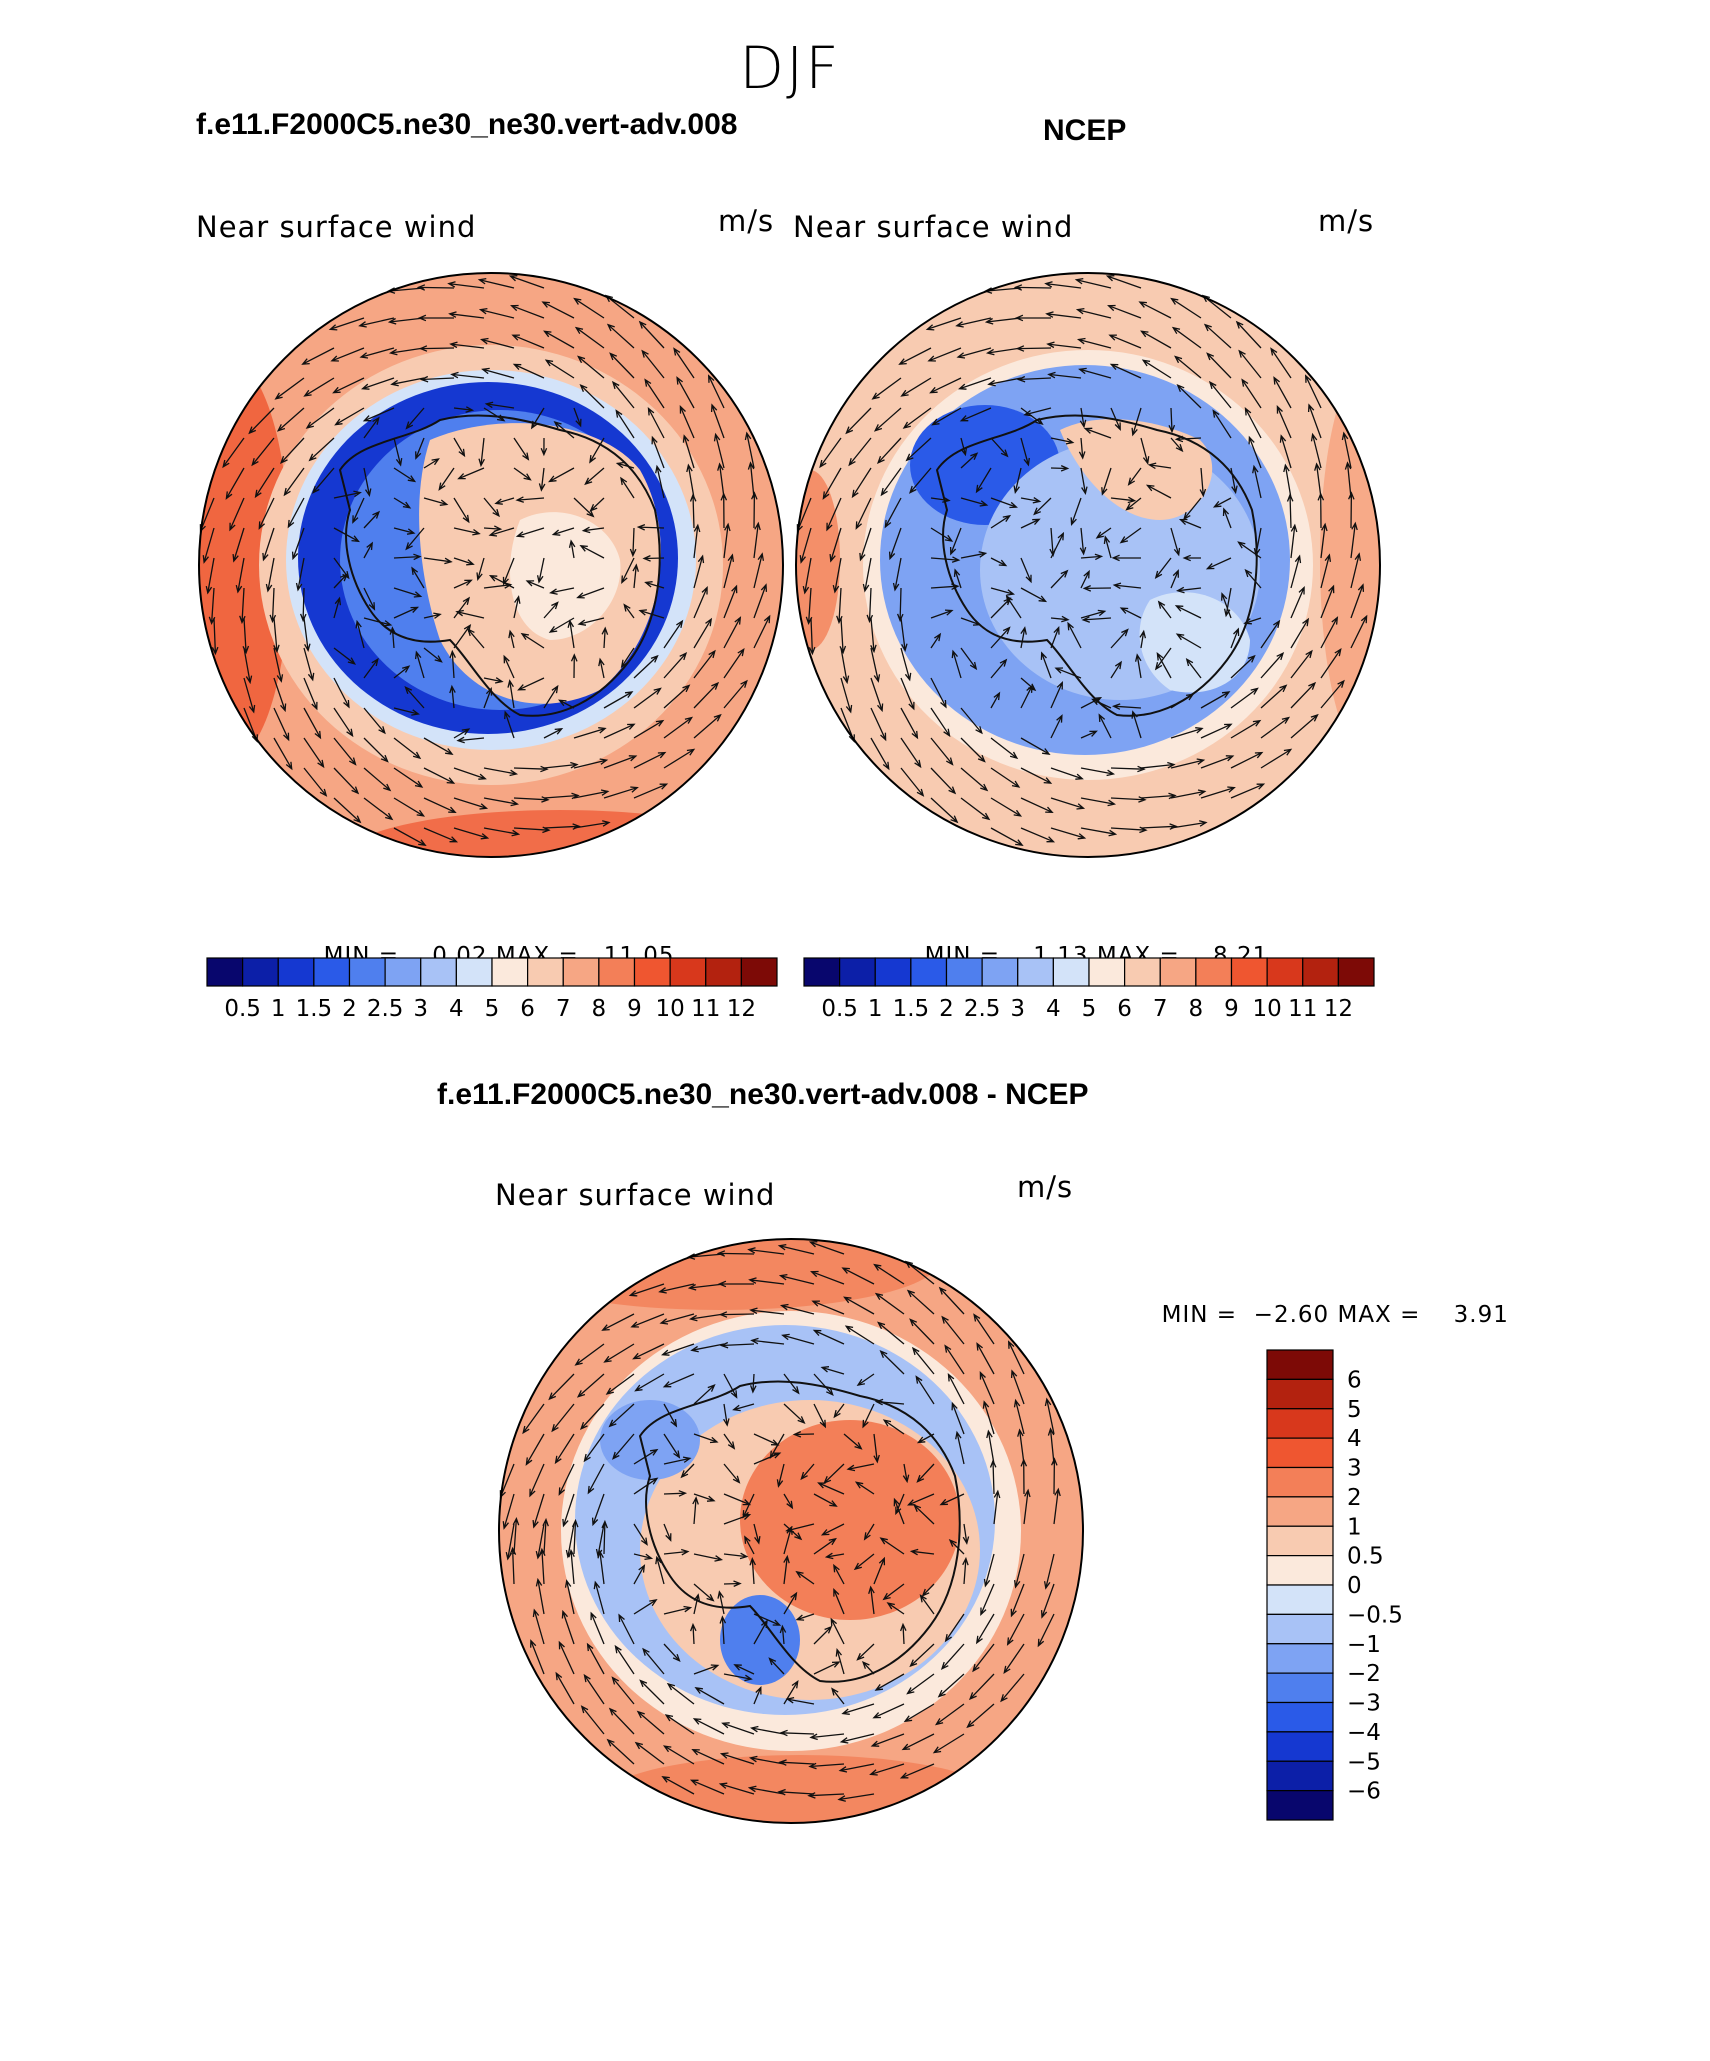 This screenshot has height=2061, width=1710. What do you see at coordinates (336, 227) in the screenshot?
I see `panel1-left-label: Near surface wind` at bounding box center [336, 227].